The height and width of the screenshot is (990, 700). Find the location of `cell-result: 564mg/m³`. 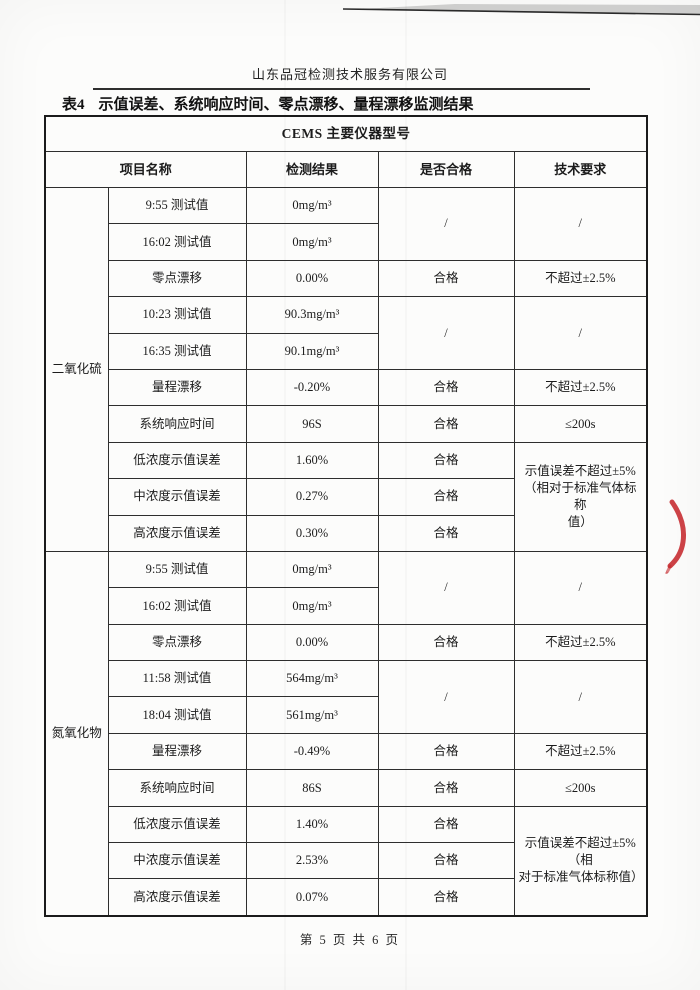

cell-result: 564mg/m³ is located at coordinates (312, 679).